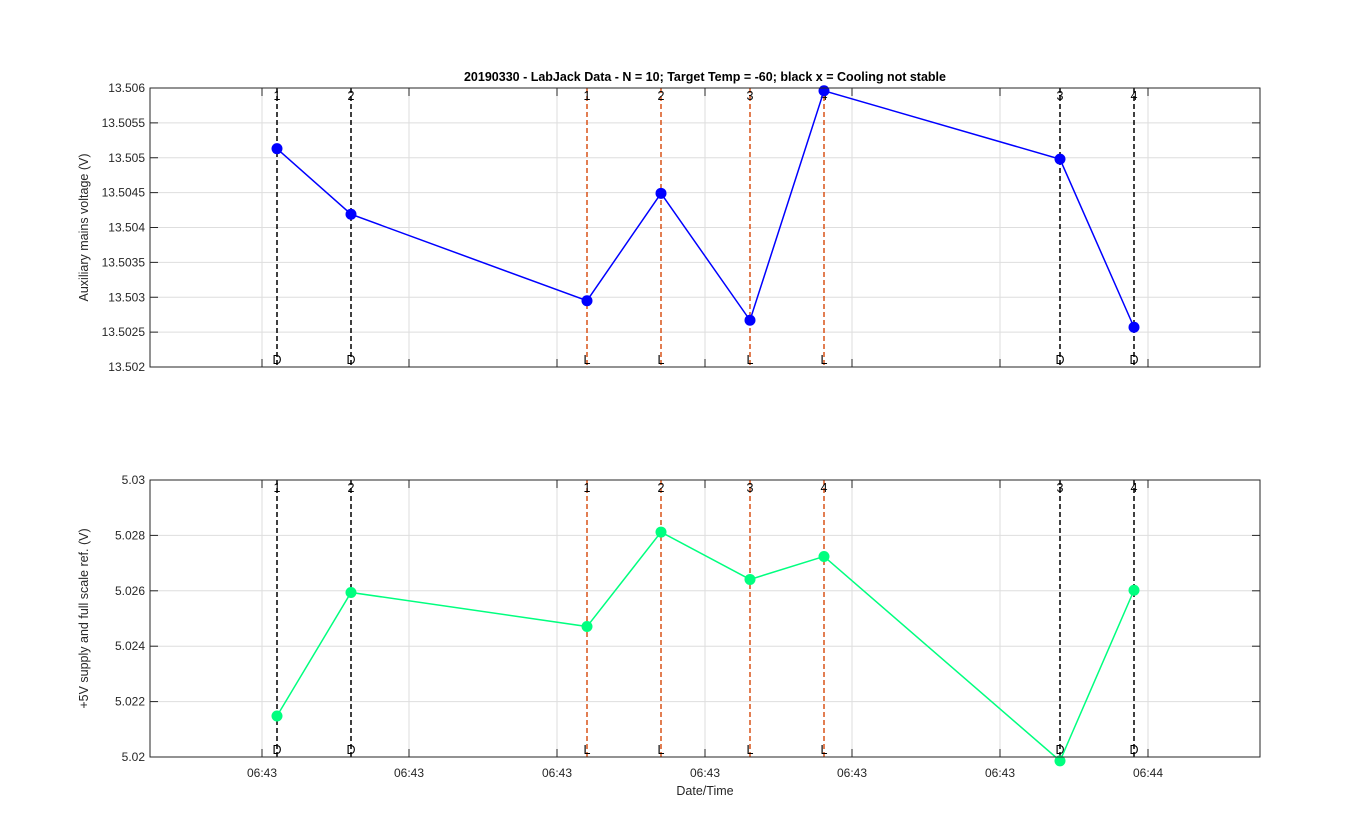  Describe the element at coordinates (130, 646) in the screenshot. I see `y-tick-label: 5.024` at that location.